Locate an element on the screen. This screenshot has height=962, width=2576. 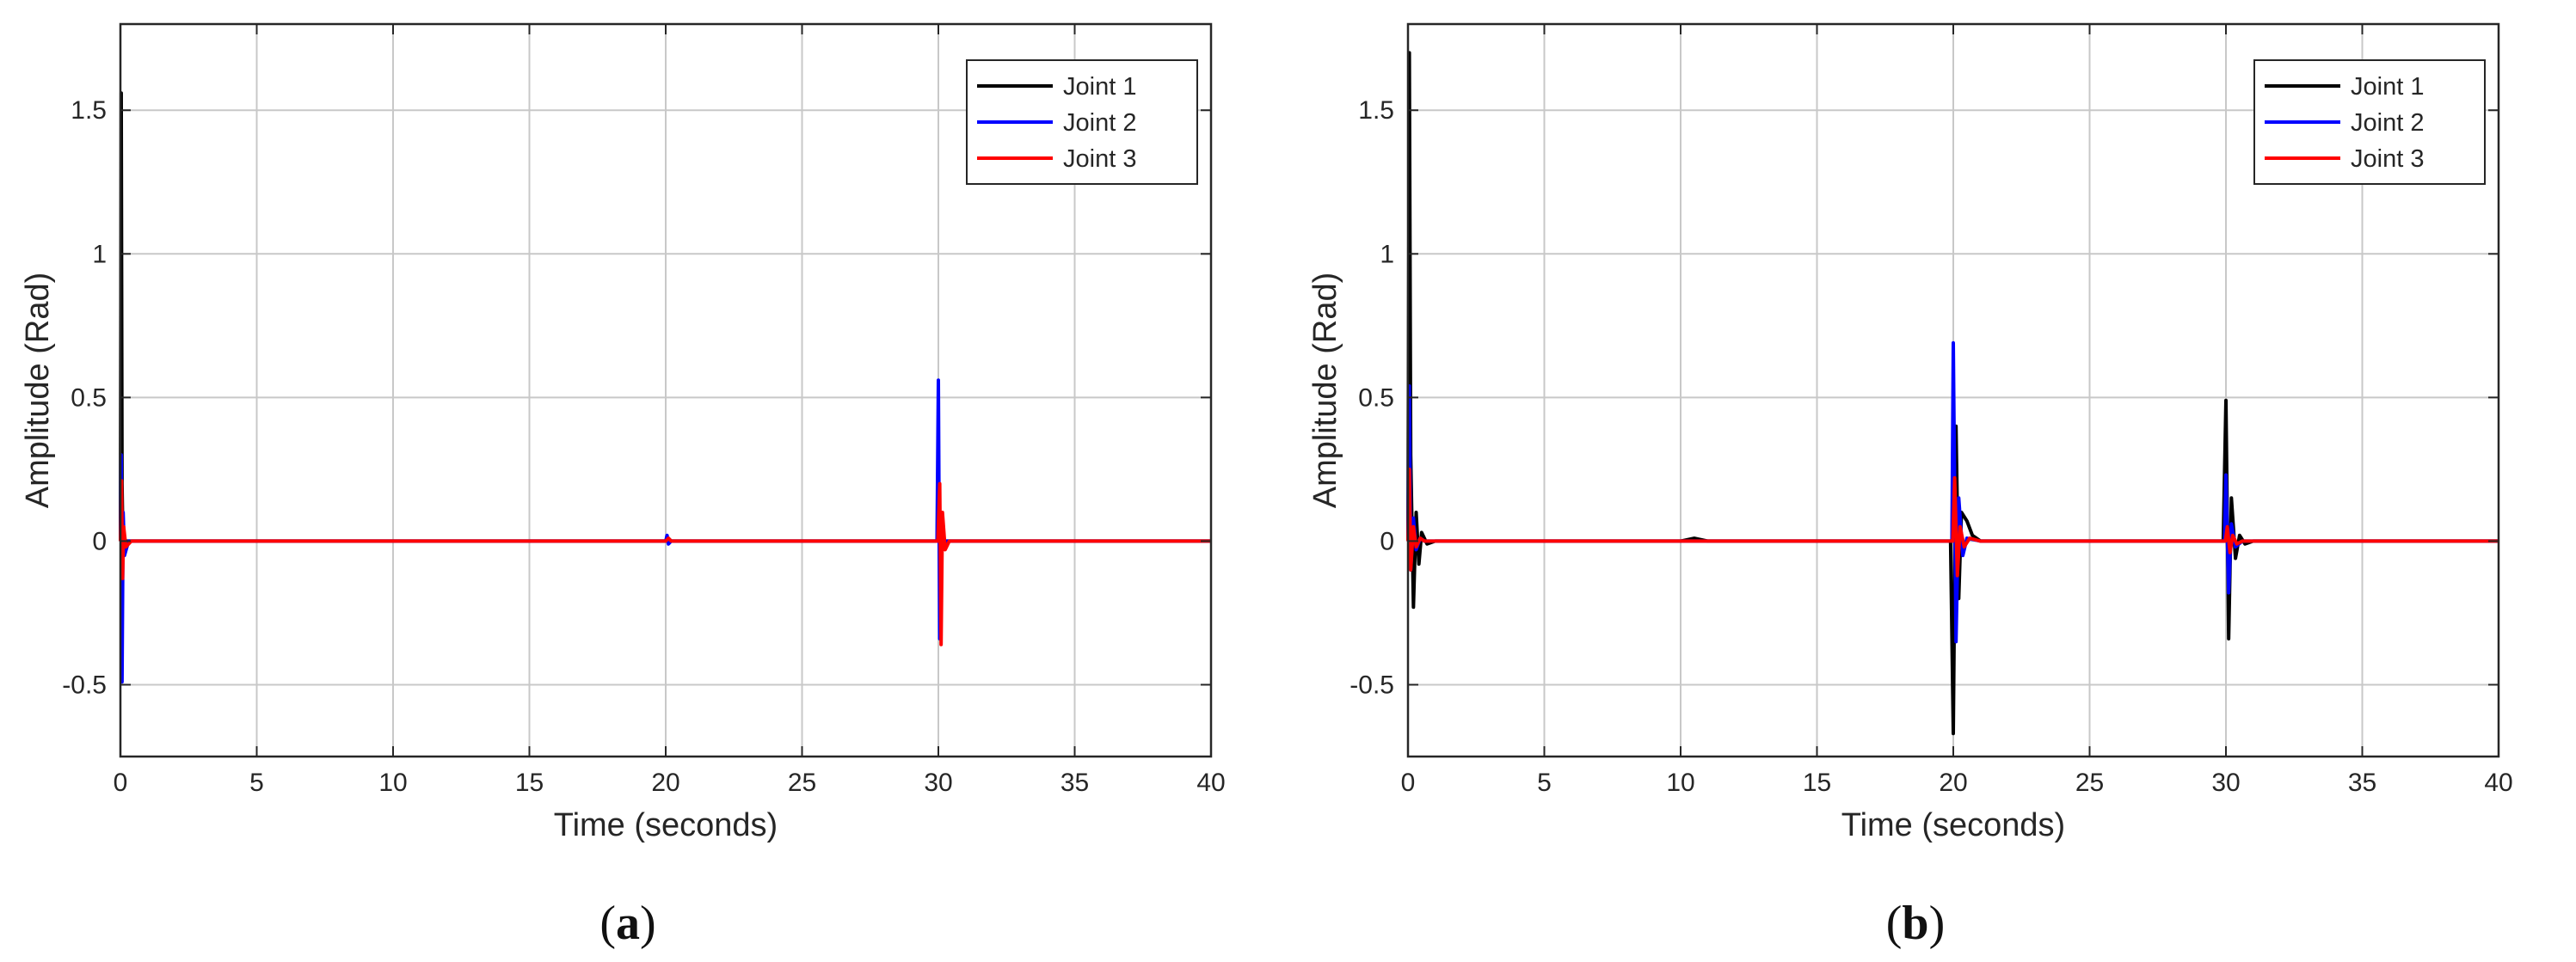
panel-label-b: (b) is located at coordinates (1915, 923).